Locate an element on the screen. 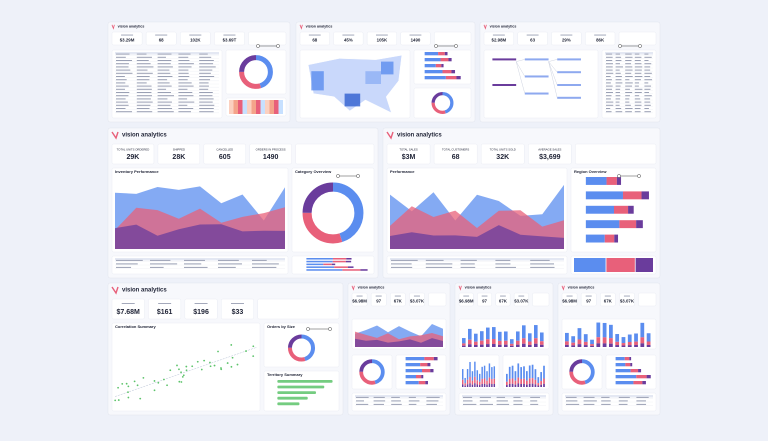 The width and height of the screenshot is (768, 441). kpi-value: $196 is located at coordinates (201, 312).